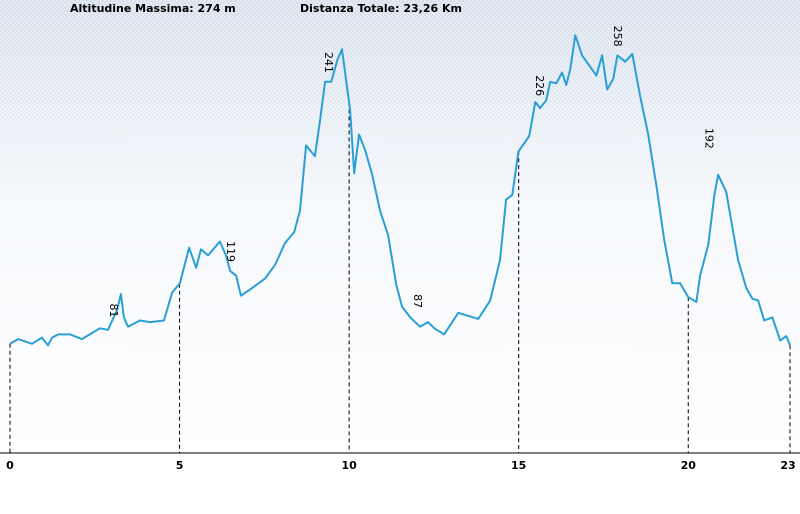  Describe the element at coordinates (617, 36) in the screenshot. I see `point-label: 258` at that location.